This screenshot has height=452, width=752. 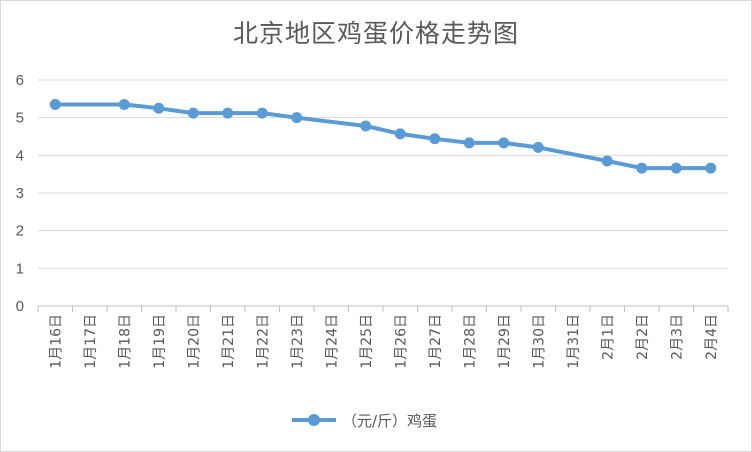 I want to click on y-tick-label: 4, so click(x=20, y=155).